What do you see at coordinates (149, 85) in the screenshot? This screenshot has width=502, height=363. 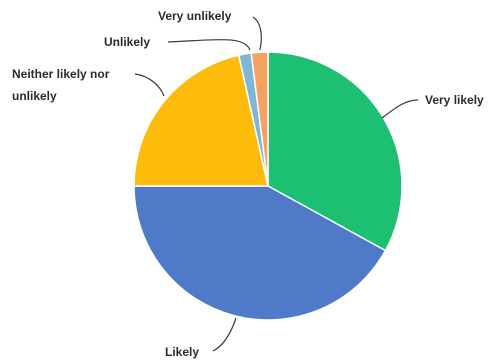 I see `leader-neither` at bounding box center [149, 85].